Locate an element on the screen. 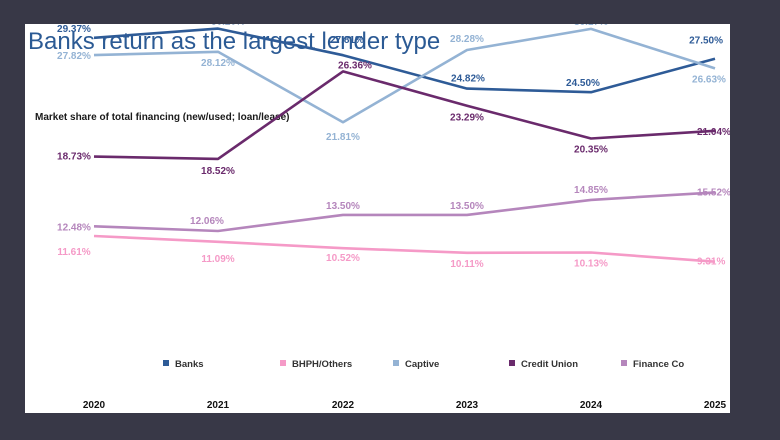 The height and width of the screenshot is (440, 780). legend-label-credit-union: Credit Union is located at coordinates (549, 364).